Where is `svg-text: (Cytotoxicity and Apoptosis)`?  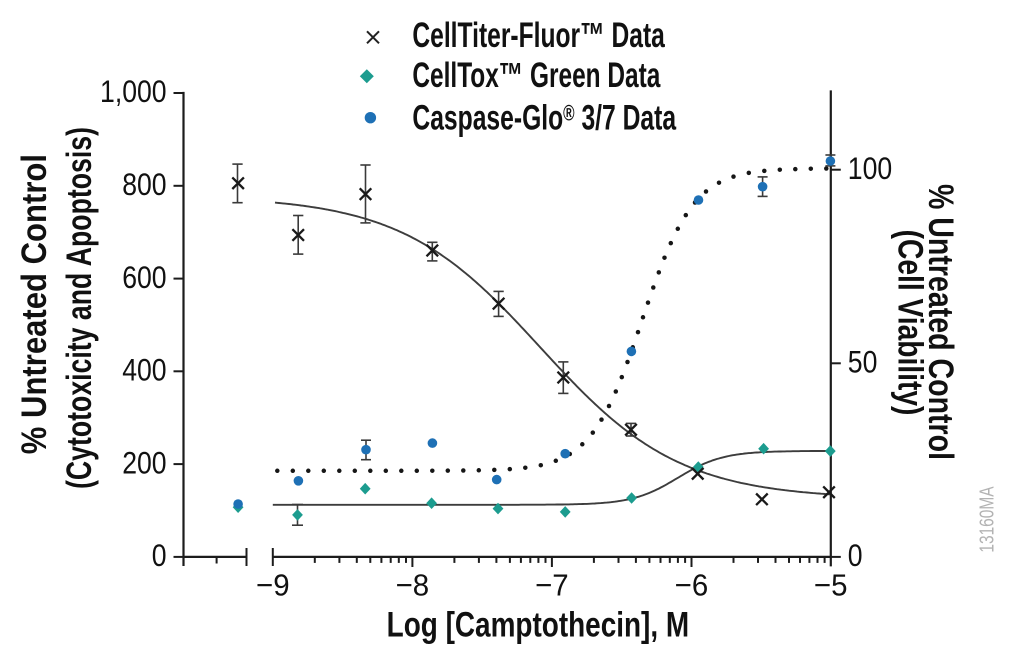 svg-text: (Cytotoxicity and Apoptosis) is located at coordinates (79, 308).